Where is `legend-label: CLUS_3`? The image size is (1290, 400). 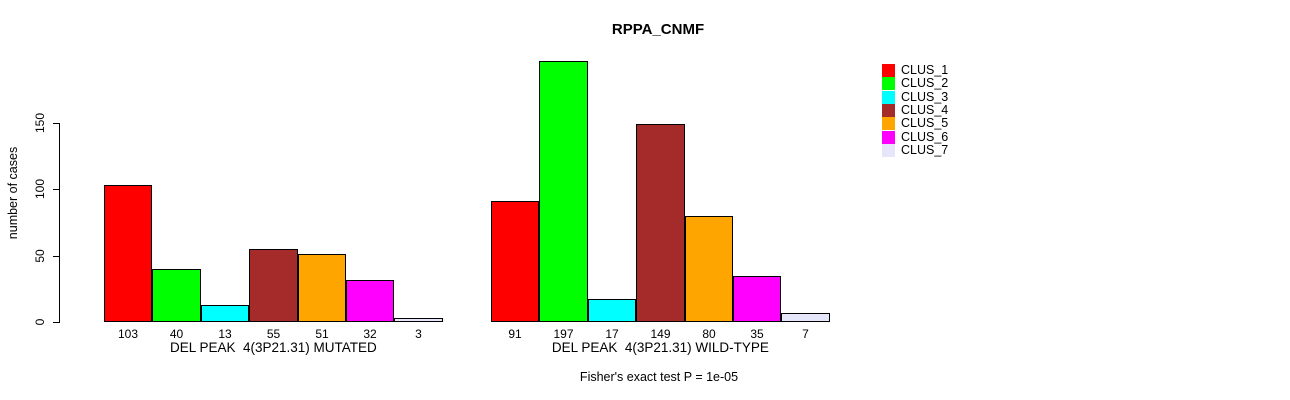
legend-label: CLUS_3 is located at coordinates (925, 97).